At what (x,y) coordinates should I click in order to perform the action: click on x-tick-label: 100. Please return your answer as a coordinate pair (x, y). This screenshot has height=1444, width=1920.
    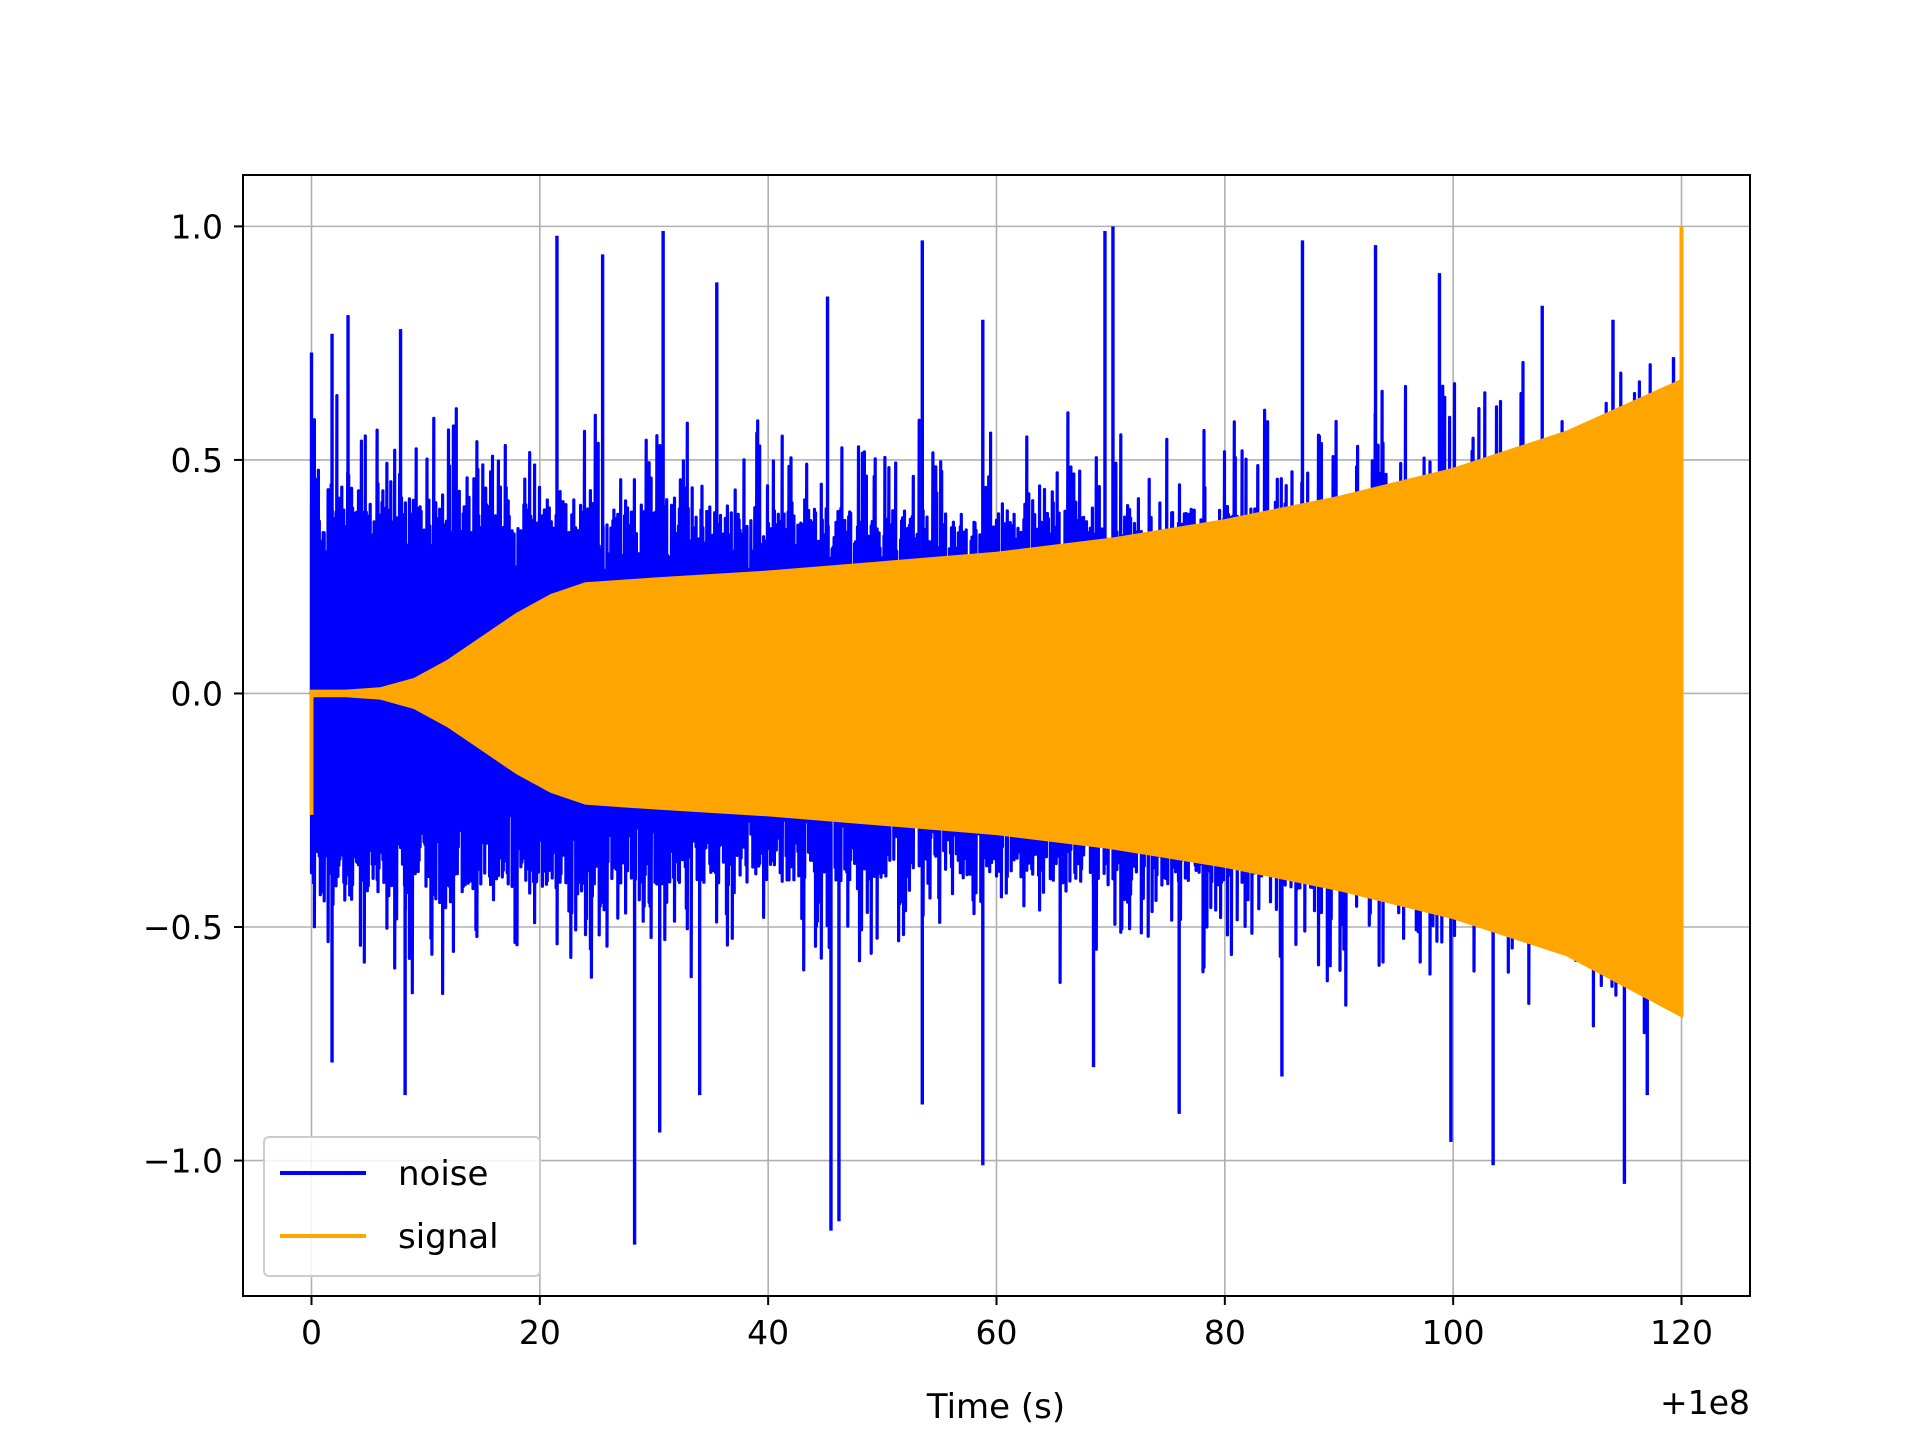
    Looking at the image, I should click on (1453, 1332).